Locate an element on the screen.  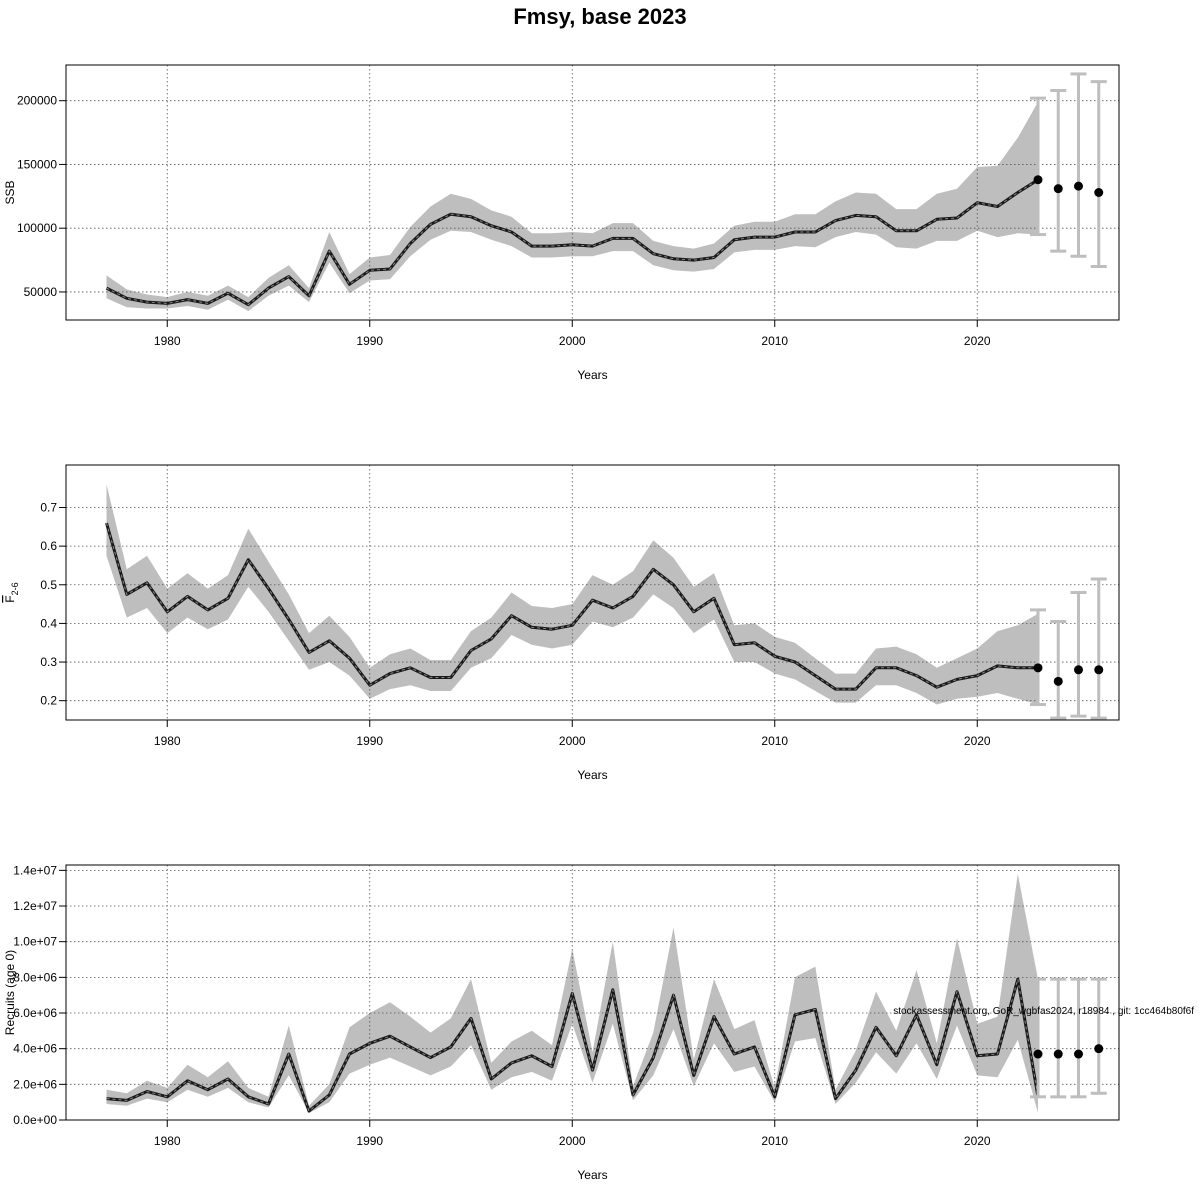
y-axis-label: SSB is located at coordinates (10, 192).